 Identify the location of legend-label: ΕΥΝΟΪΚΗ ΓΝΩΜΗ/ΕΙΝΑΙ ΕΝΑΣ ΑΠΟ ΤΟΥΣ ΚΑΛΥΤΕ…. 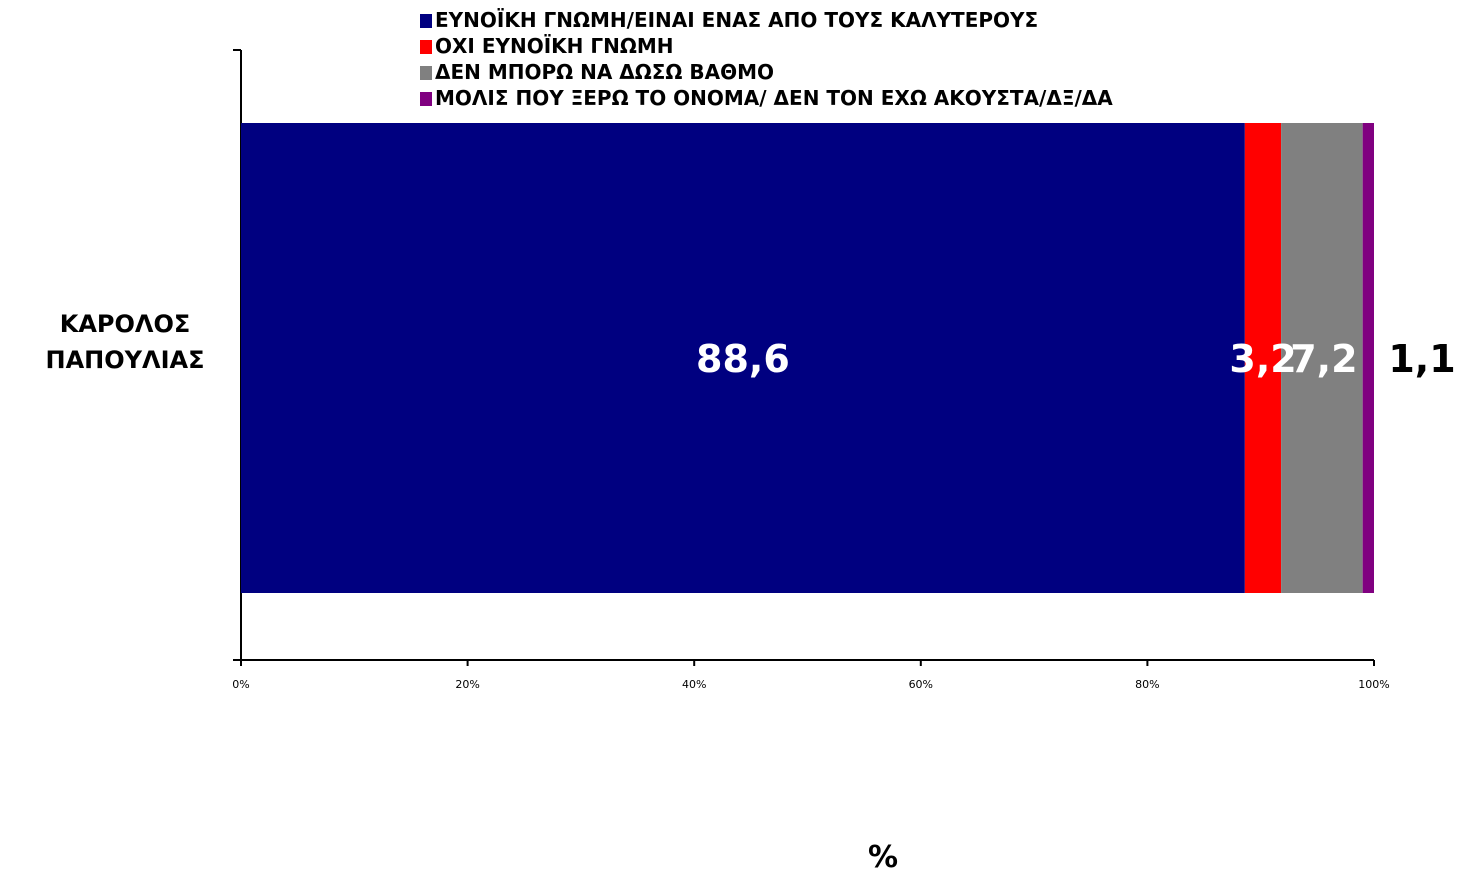
(736, 20).